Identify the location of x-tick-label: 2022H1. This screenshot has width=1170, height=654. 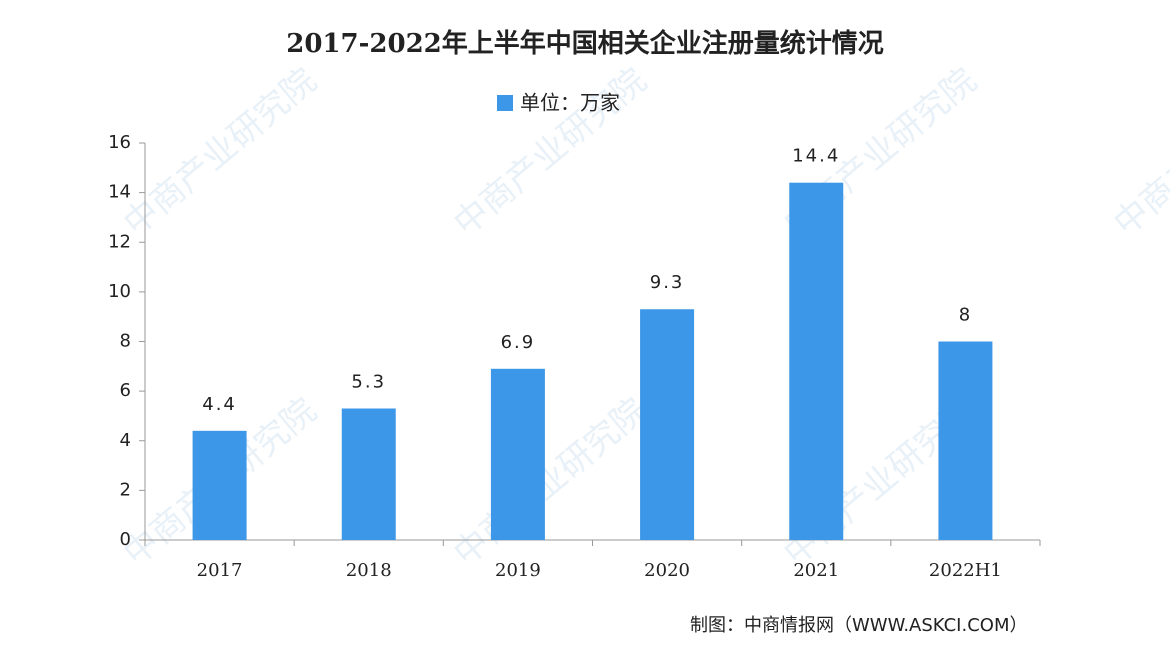
(965, 570).